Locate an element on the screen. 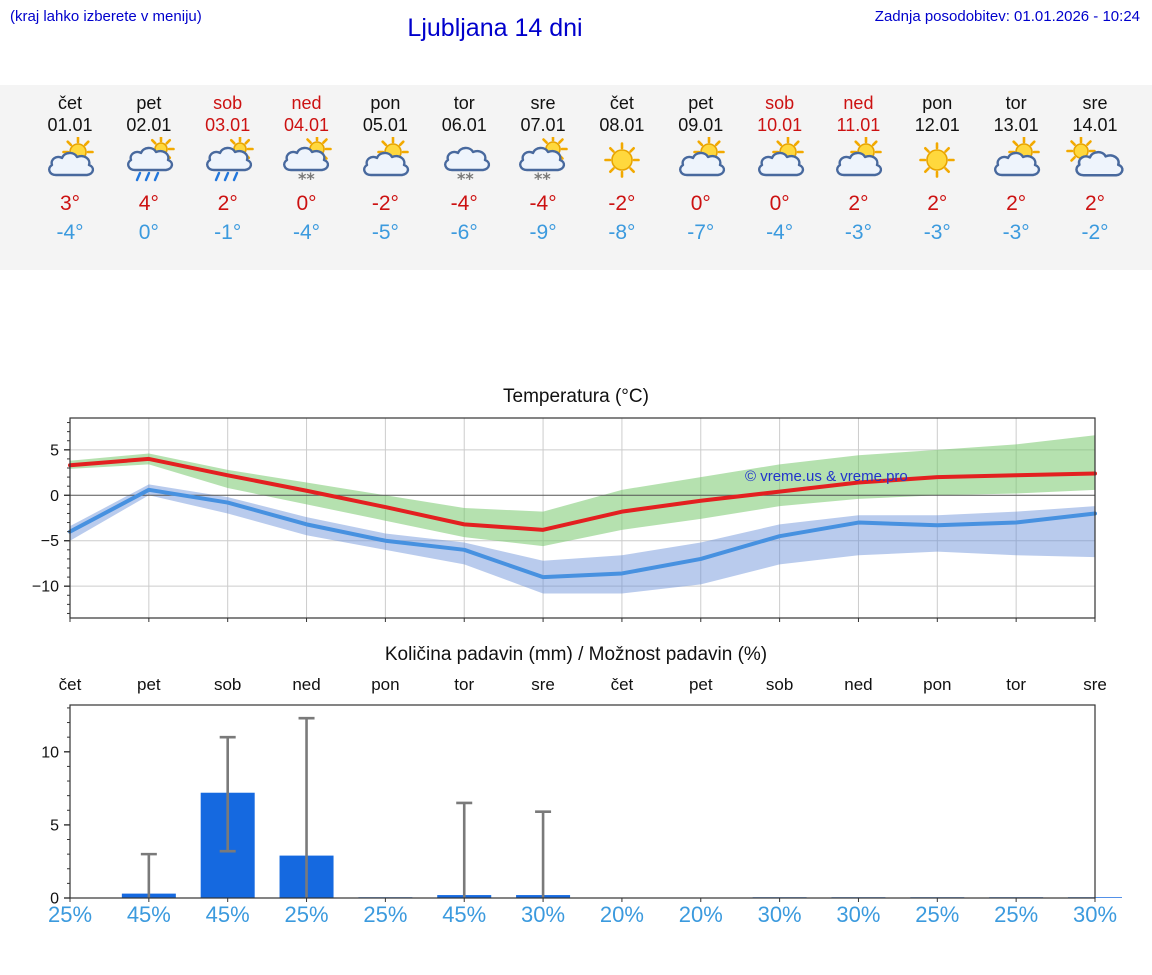  day-low-temp: -6° is located at coordinates (464, 232).